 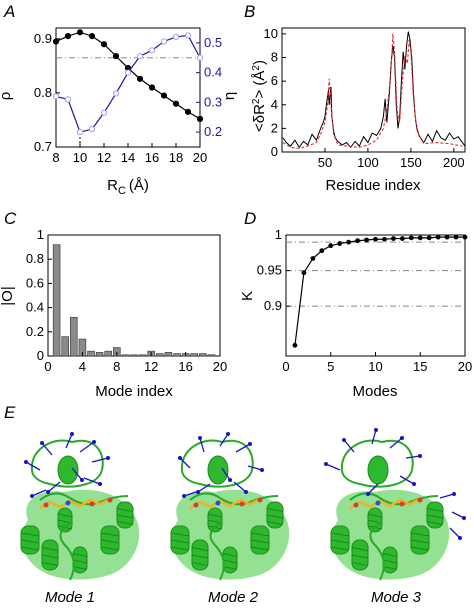 What do you see at coordinates (225, 503) in the screenshot?
I see `protein-2-ligand` at bounding box center [225, 503].